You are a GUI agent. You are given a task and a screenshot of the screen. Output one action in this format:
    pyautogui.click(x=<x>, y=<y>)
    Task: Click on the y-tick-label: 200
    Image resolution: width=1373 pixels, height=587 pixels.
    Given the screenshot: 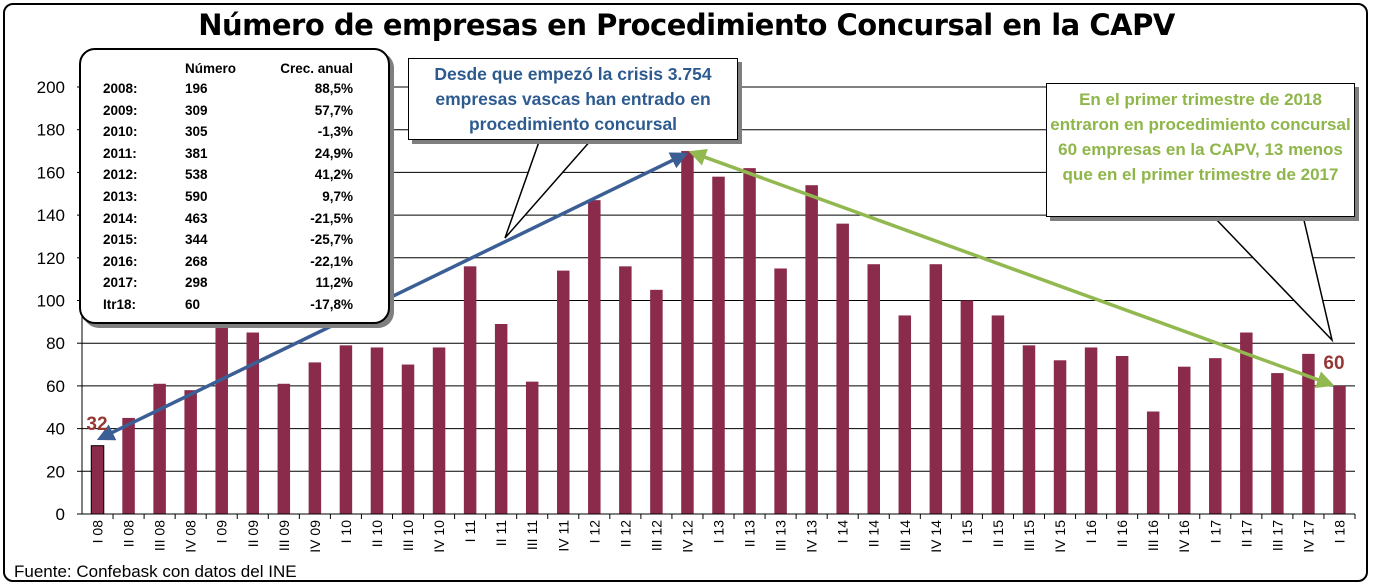 What is the action you would take?
    pyautogui.click(x=51, y=87)
    